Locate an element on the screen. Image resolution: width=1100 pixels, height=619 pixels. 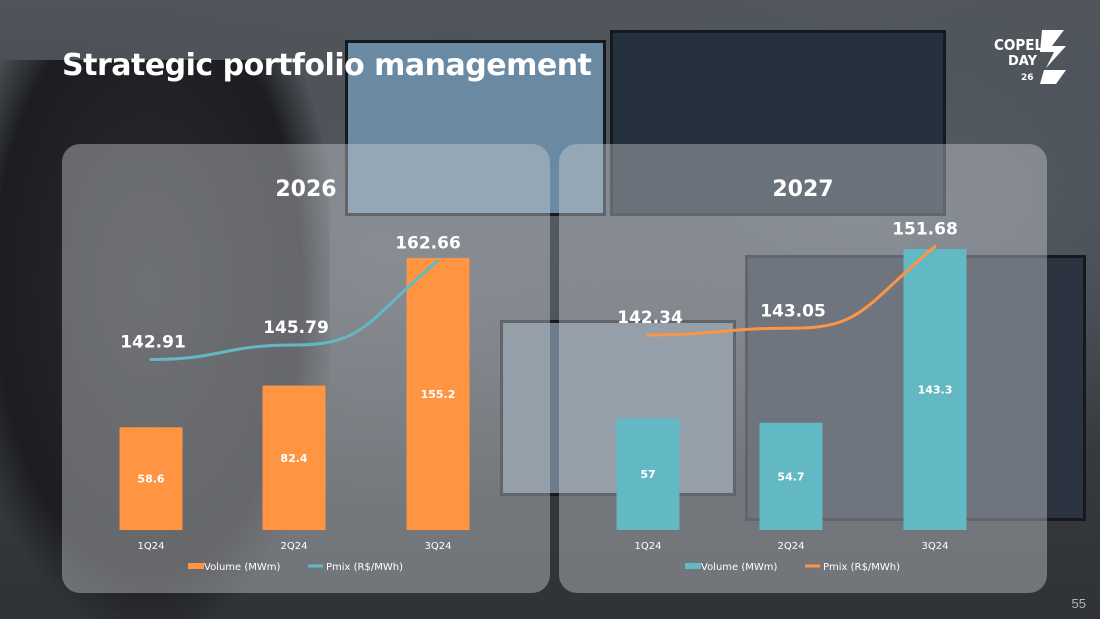
chart-title: 2026 is located at coordinates (305, 189).